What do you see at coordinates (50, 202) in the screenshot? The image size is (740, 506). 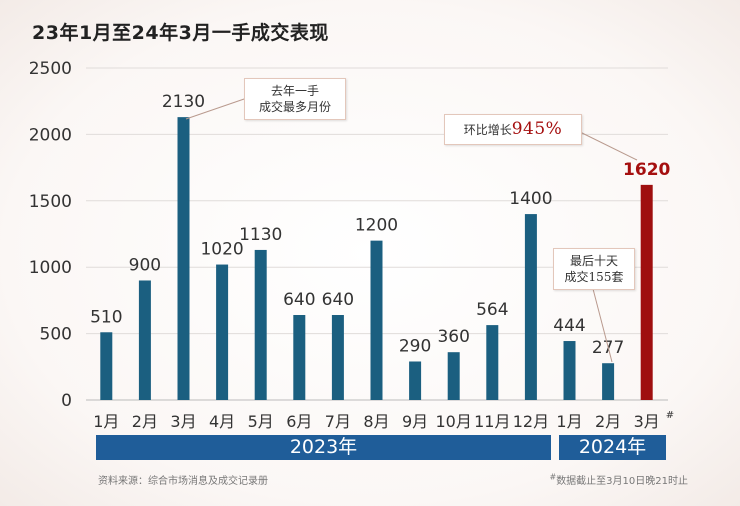 I see `y-tick-label: 1500` at bounding box center [50, 202].